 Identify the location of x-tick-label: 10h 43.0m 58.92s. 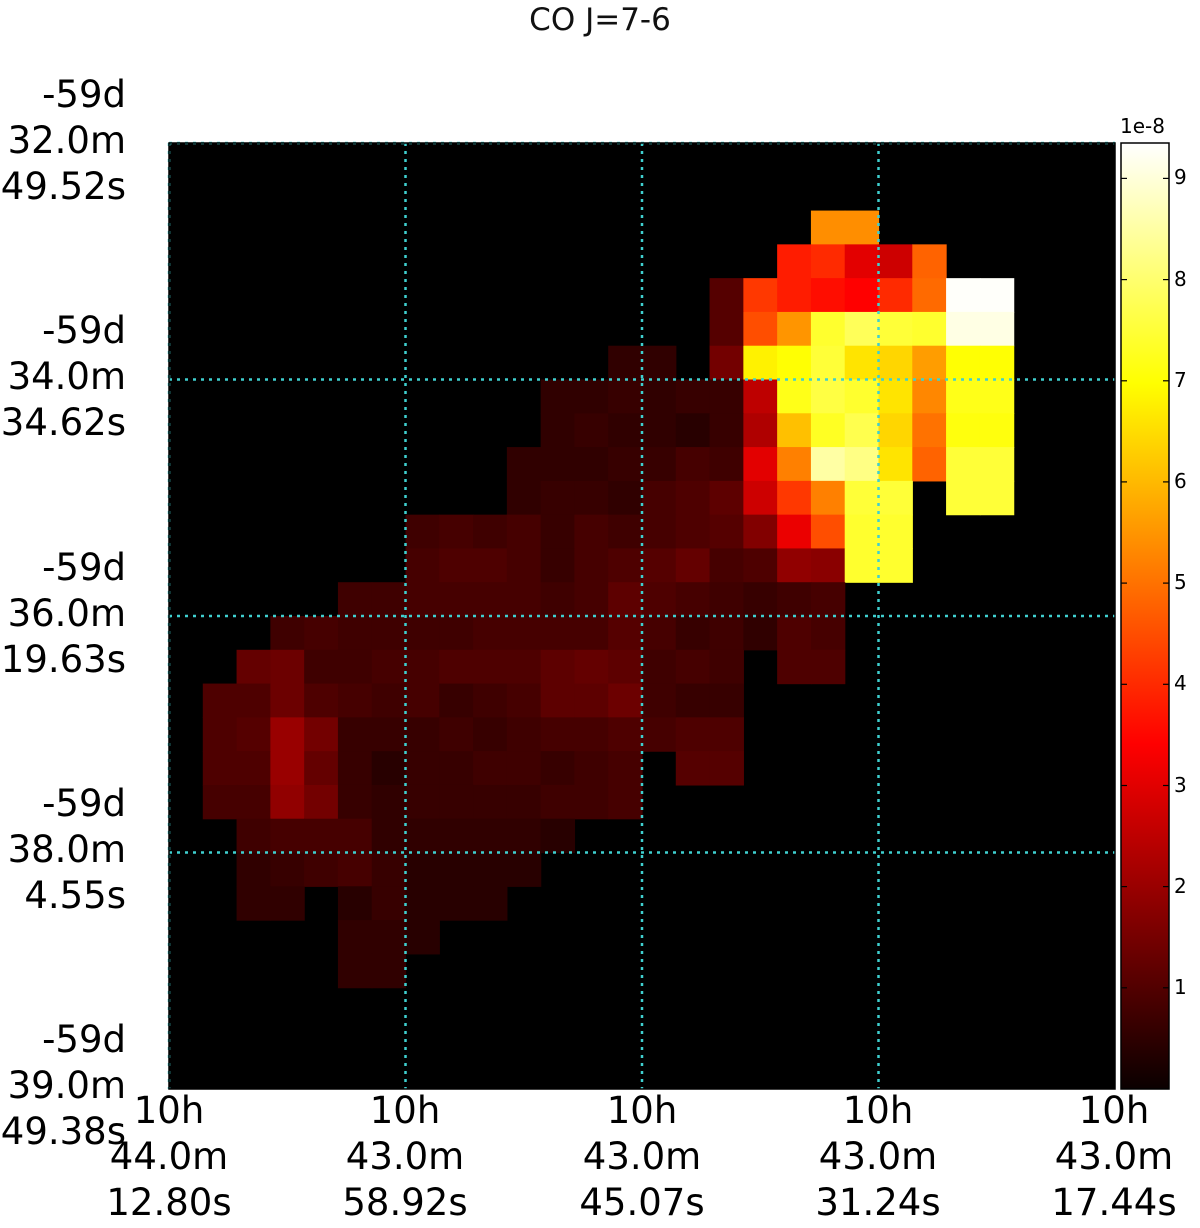
(405, 1156).